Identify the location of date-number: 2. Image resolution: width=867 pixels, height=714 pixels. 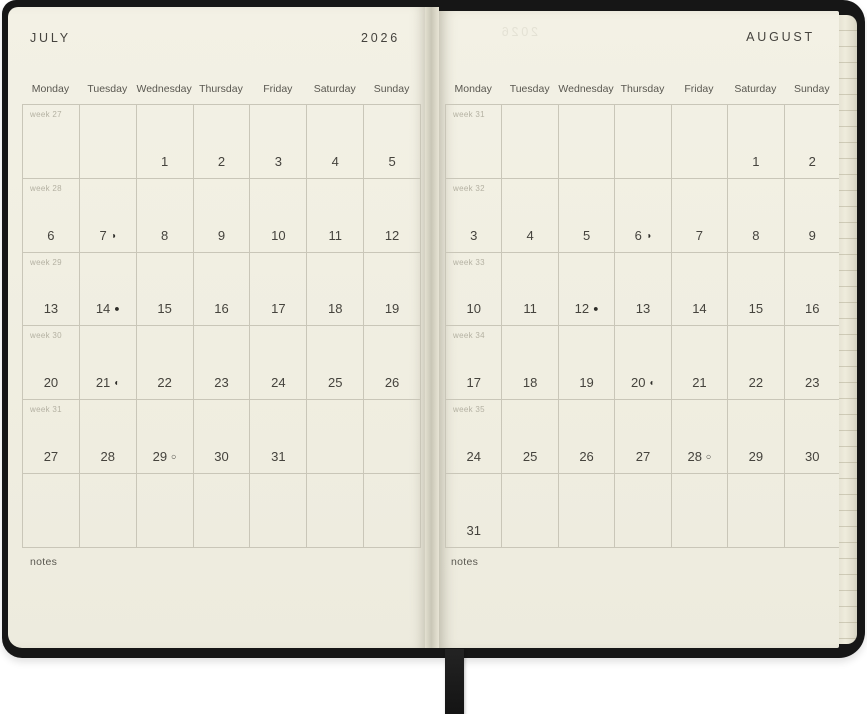
(812, 161).